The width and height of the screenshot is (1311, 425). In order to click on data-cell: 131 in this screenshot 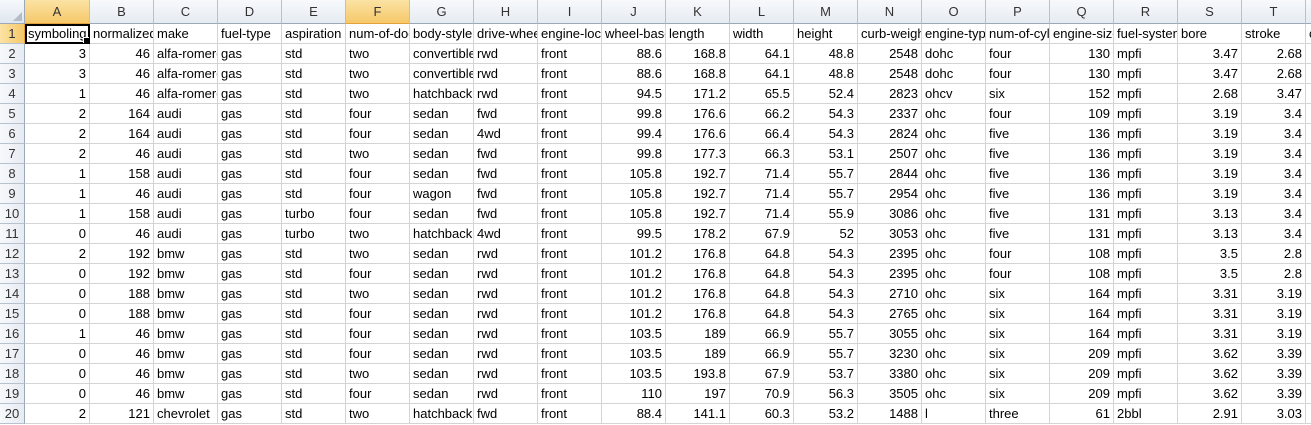, I will do `click(1082, 214)`.